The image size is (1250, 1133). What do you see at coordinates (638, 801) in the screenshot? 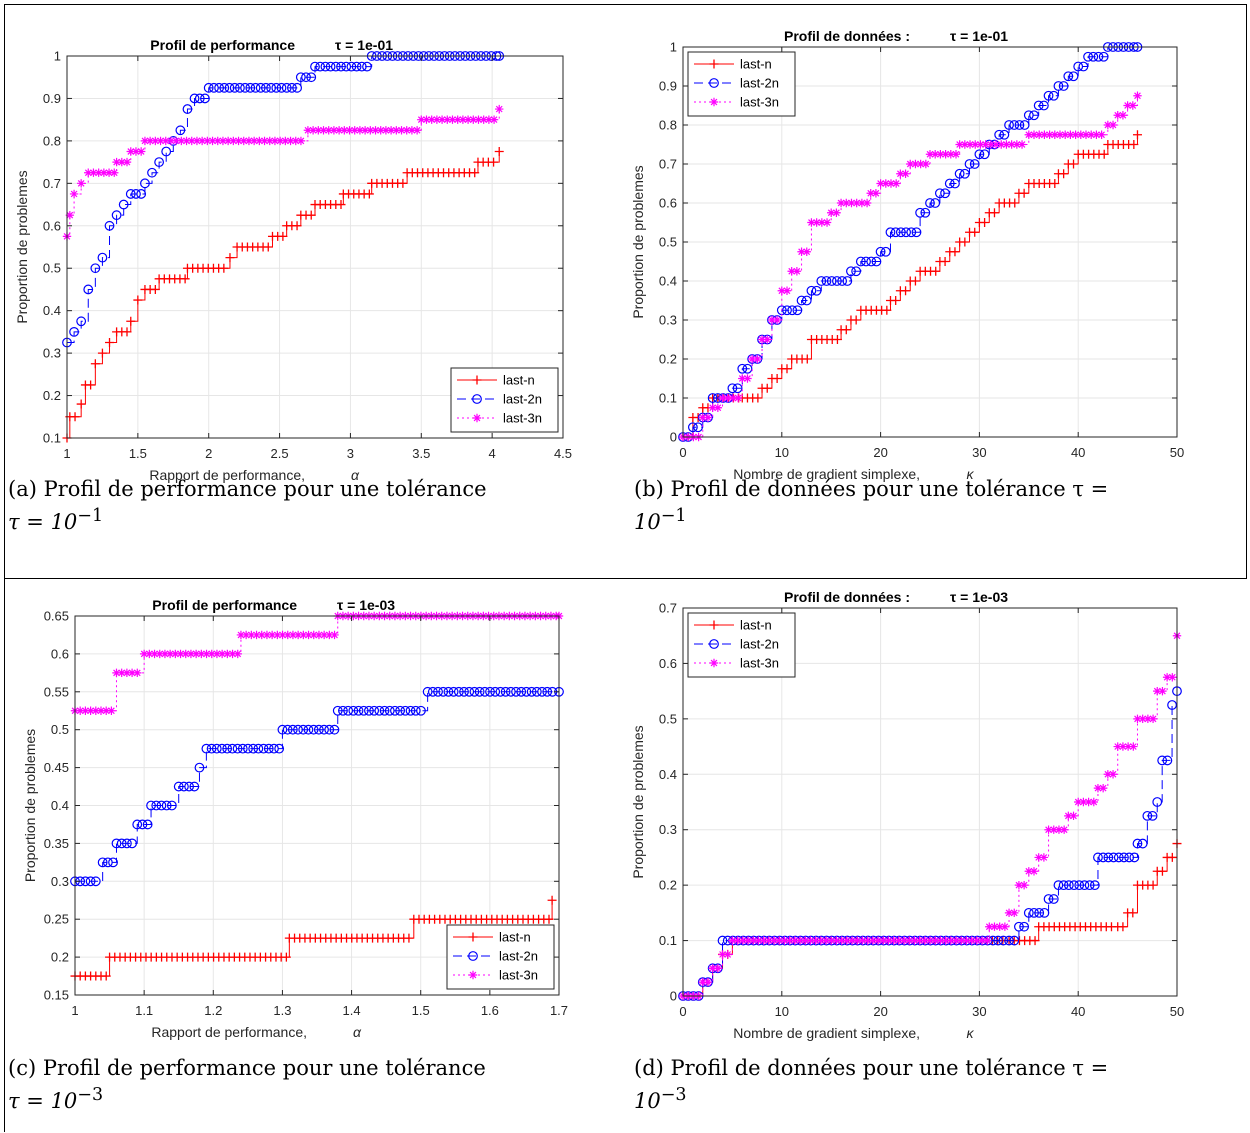
I see `y-axis-label: Proportion de problemes` at bounding box center [638, 801].